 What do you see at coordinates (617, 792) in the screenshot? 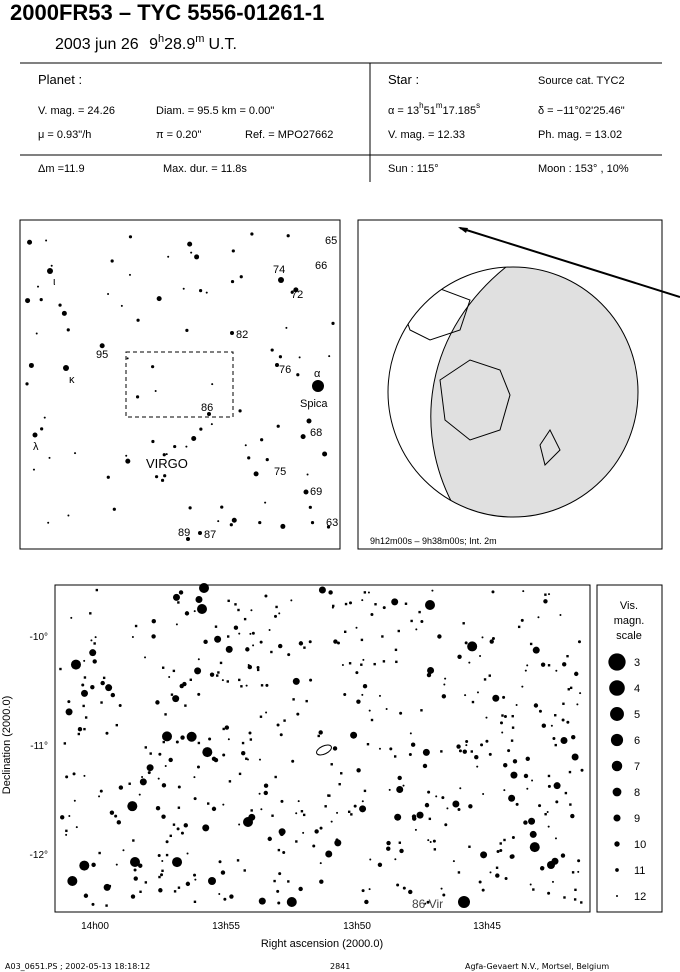
I see `scale-dot` at bounding box center [617, 792].